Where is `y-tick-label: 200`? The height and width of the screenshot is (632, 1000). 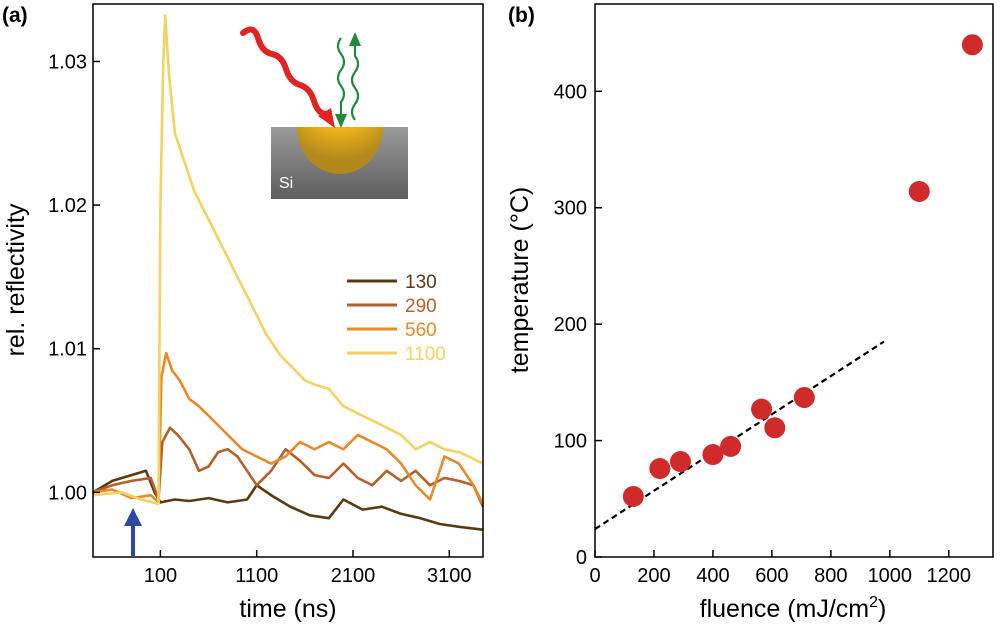 y-tick-label: 200 is located at coordinates (570, 325).